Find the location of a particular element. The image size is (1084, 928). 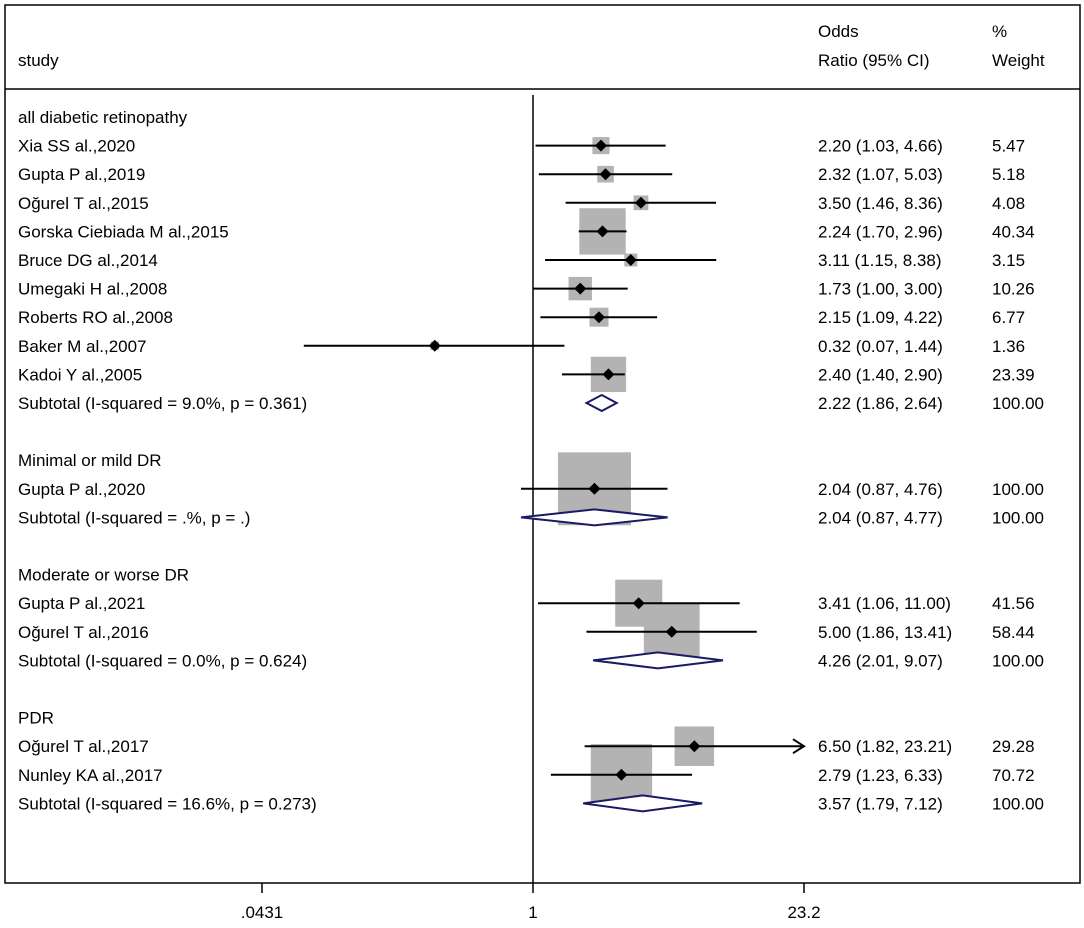

study-label: Roberts RO al.,2008 is located at coordinates (95, 317).